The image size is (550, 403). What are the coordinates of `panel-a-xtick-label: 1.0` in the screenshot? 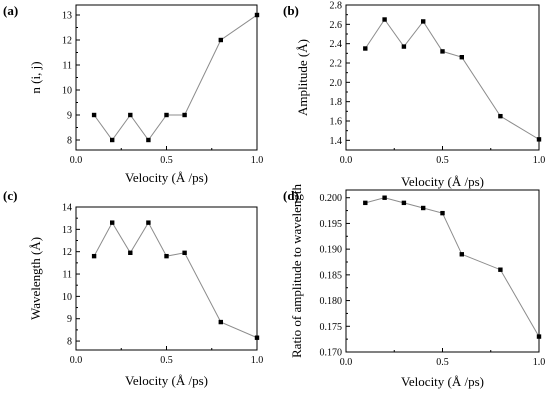 It's located at (257, 160).